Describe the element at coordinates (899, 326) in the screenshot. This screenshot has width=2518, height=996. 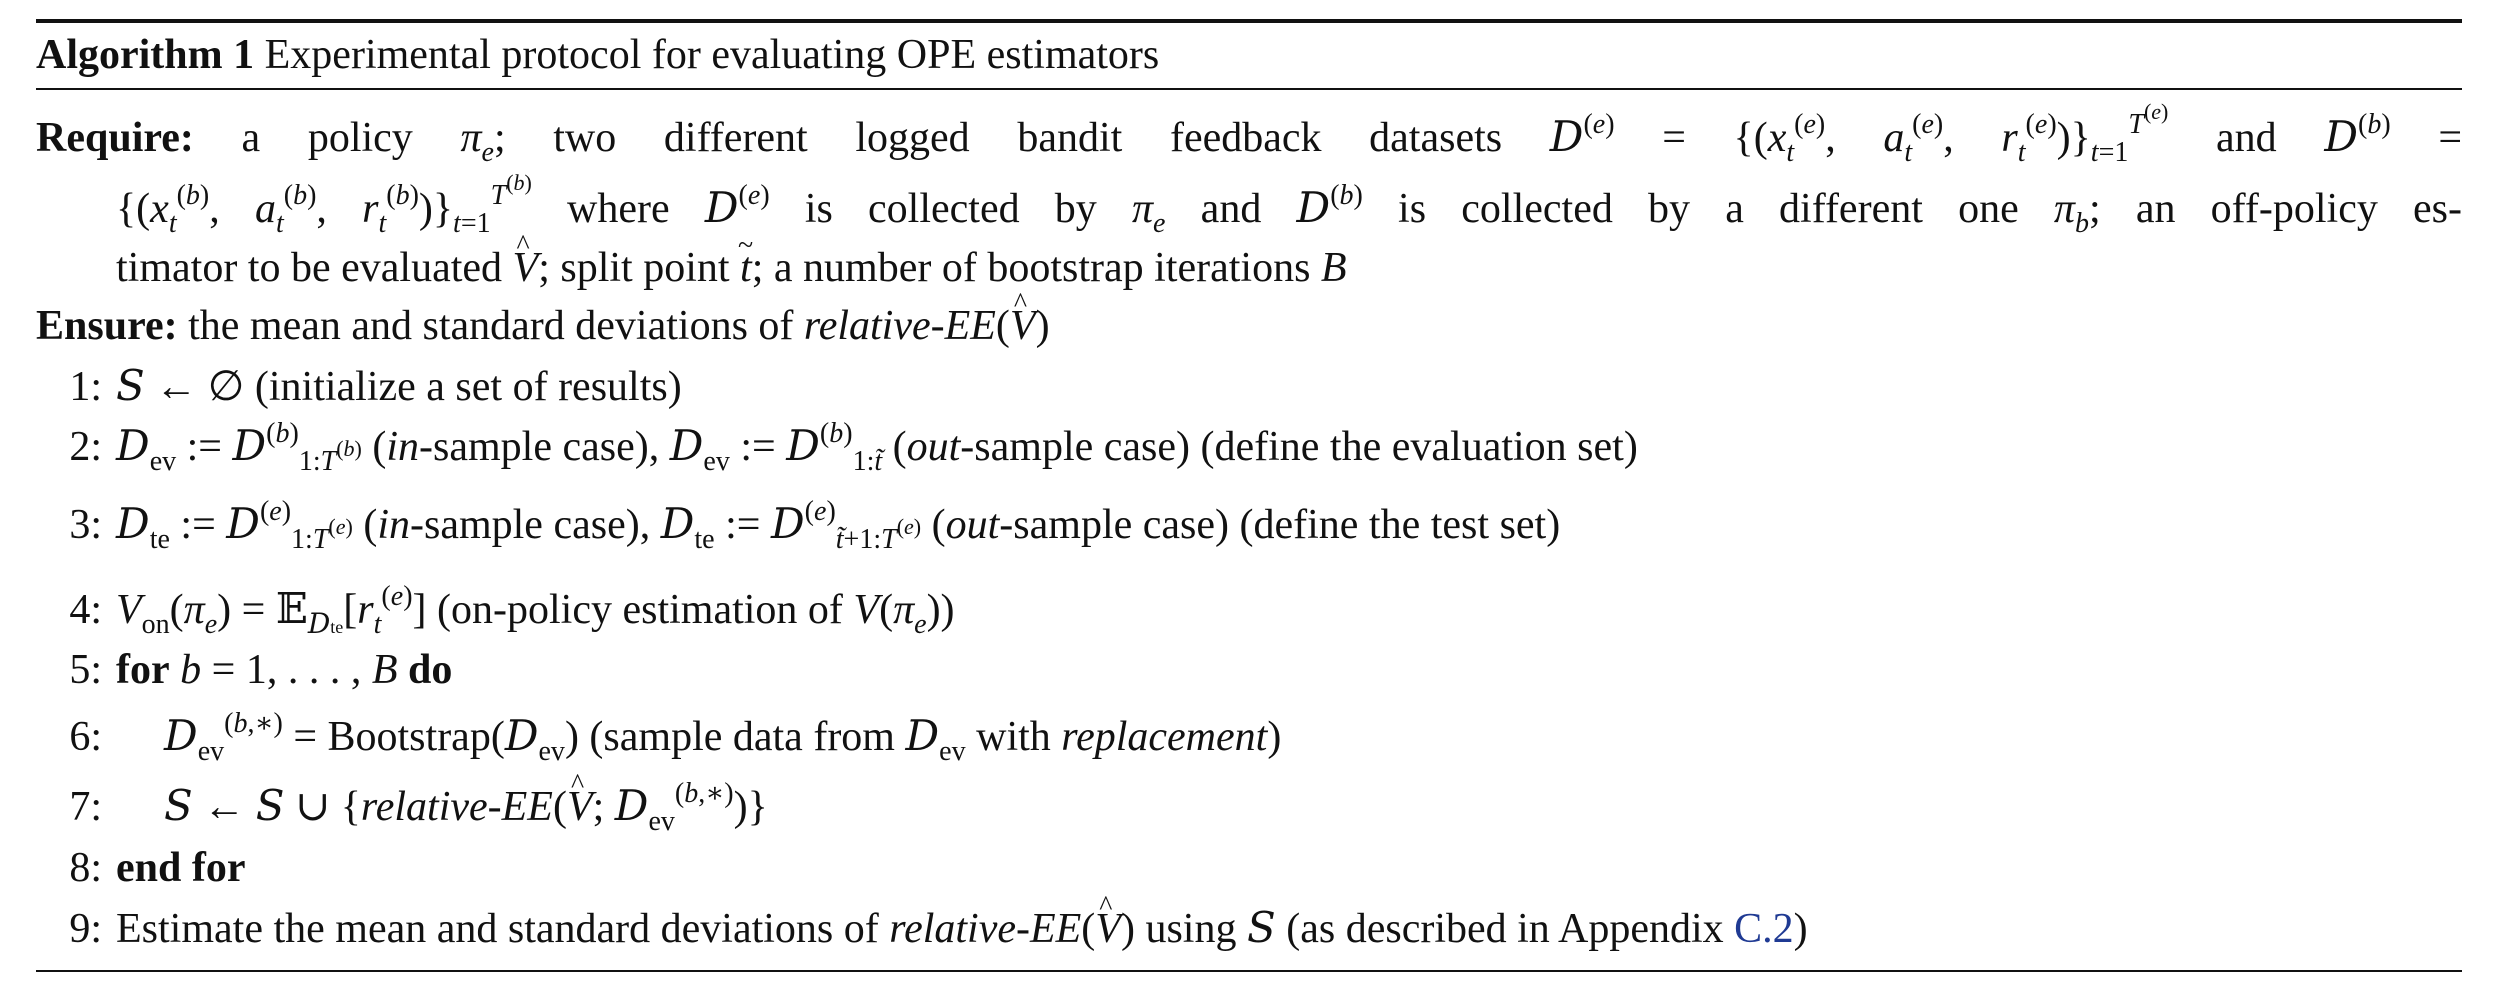
I see `ensure-metric: relative-EE` at that location.